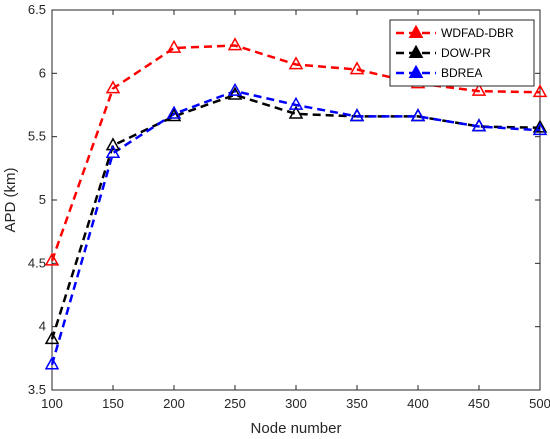 The width and height of the screenshot is (550, 439). What do you see at coordinates (52, 403) in the screenshot?
I see `x-tick-label: 100` at bounding box center [52, 403].